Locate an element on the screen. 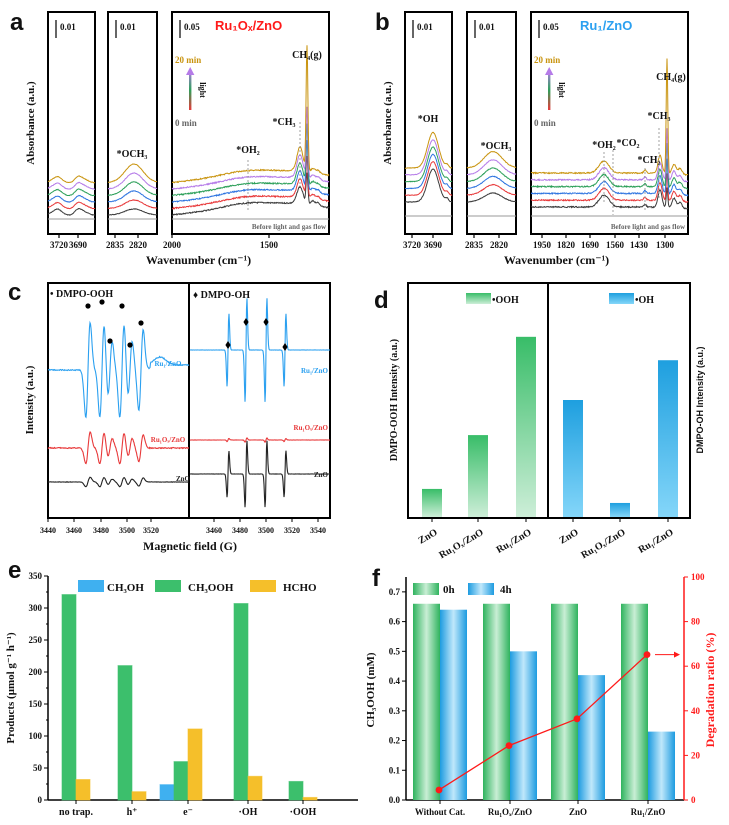 This screenshot has height=825, width=729. legend-label-4h: 4h is located at coordinates (506, 590).